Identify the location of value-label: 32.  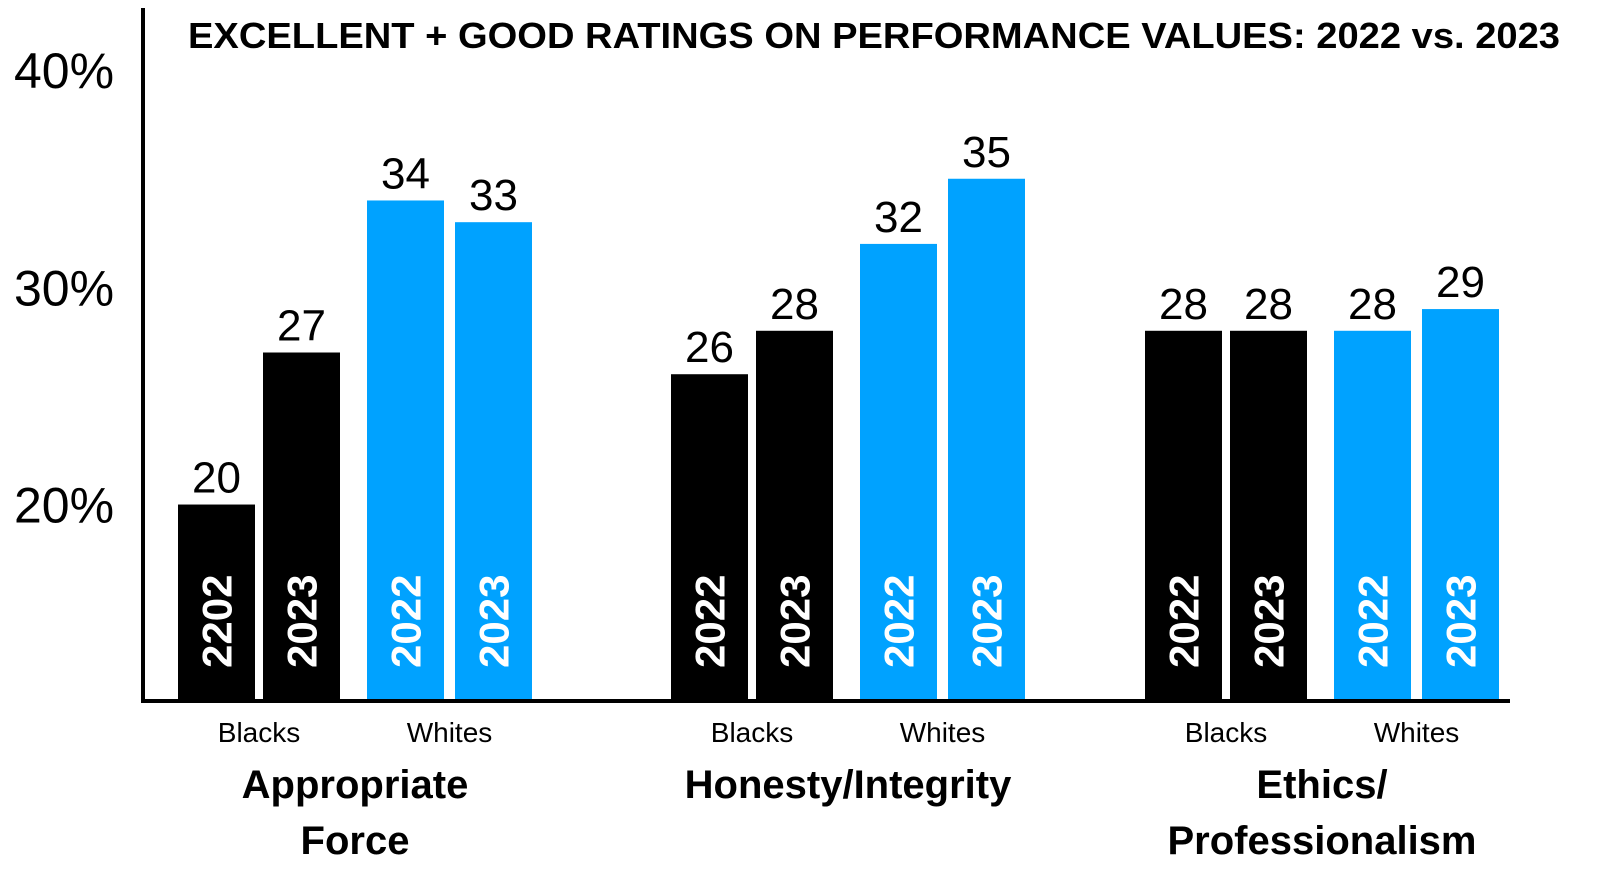
(898, 217).